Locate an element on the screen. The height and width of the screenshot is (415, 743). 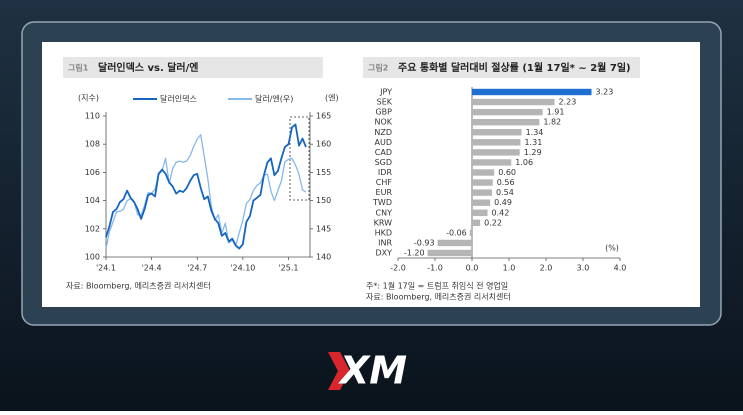
y-tick-label: 100 is located at coordinates (92, 257).